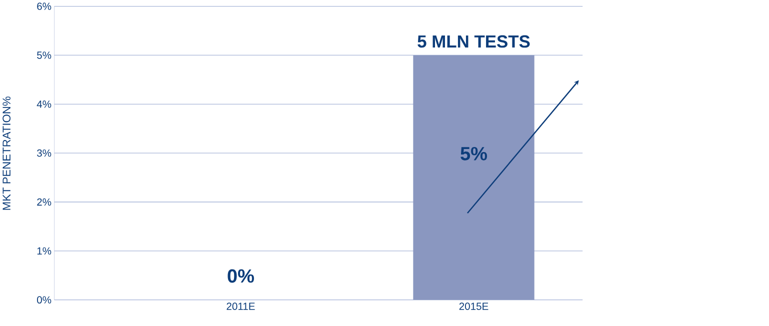 This screenshot has width=769, height=326. I want to click on data-label: 0%, so click(241, 276).